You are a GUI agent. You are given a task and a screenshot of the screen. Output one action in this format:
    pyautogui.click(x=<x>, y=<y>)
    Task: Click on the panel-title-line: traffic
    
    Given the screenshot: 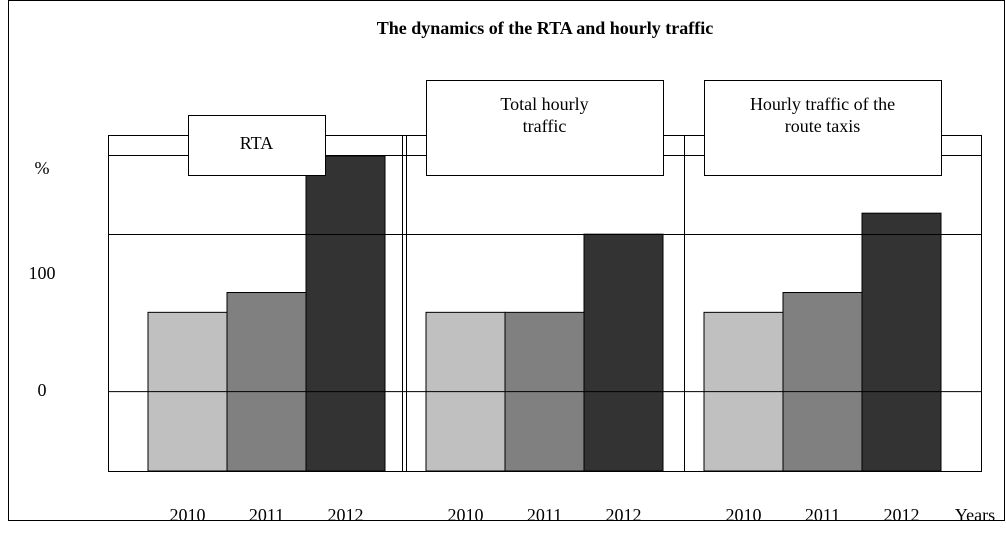 What is the action you would take?
    pyautogui.click(x=545, y=126)
    